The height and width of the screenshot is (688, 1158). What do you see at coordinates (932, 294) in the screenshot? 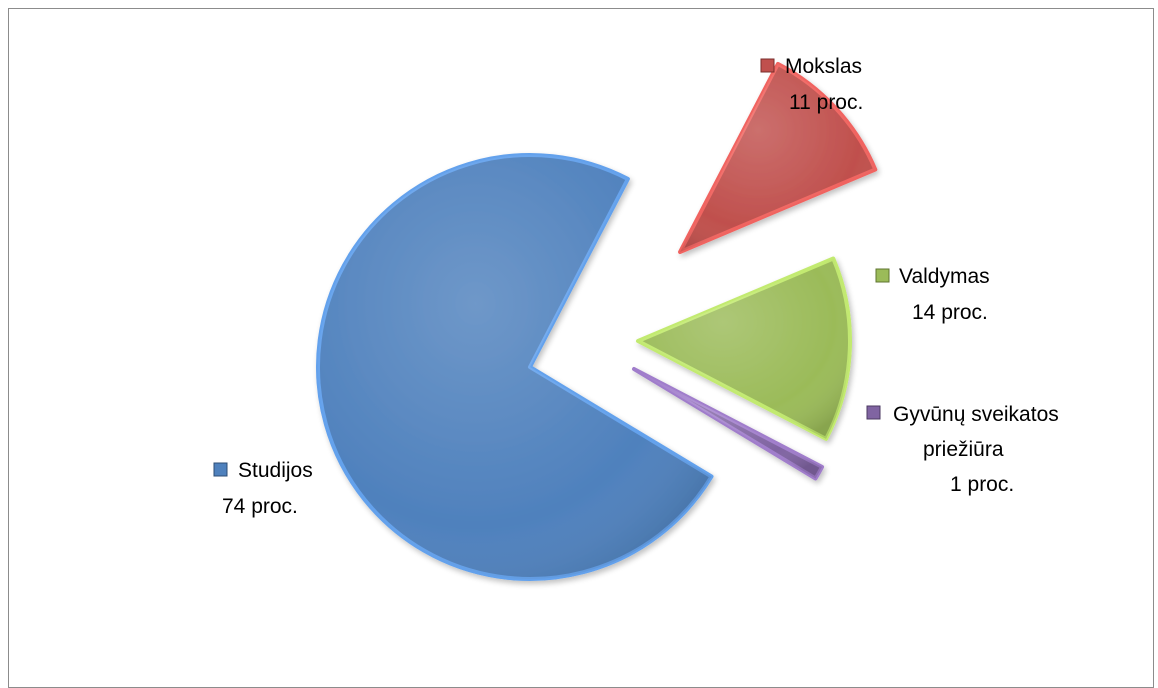
I see `legend-valdymas: Valdymas 14 proc.` at bounding box center [932, 294].